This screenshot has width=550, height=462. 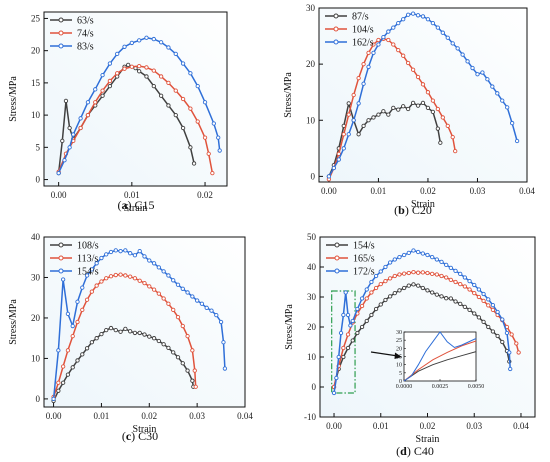 I want to click on y-axis-label: Stress/MPa, so click(x=13, y=99).